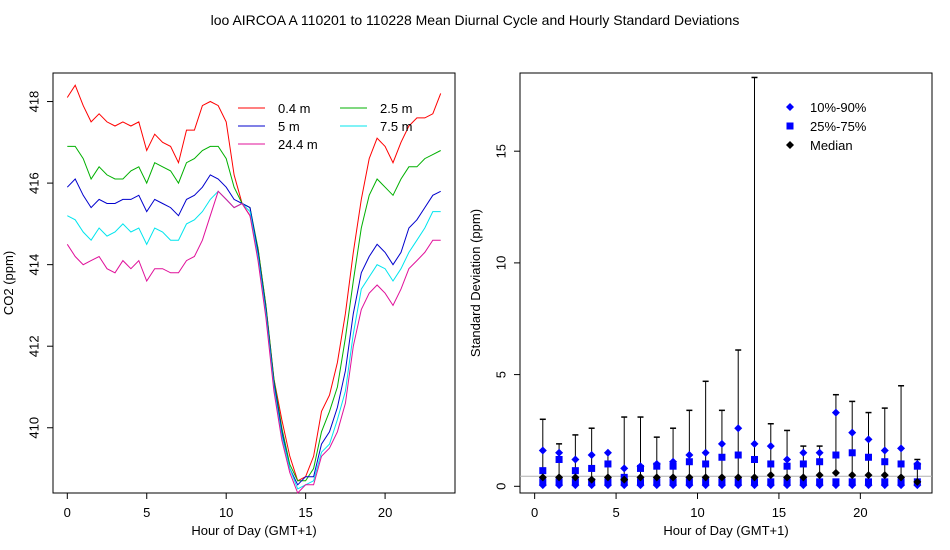 The width and height of the screenshot is (950, 550). Describe the element at coordinates (500, 263) in the screenshot. I see `y-tick-label: 10` at that location.